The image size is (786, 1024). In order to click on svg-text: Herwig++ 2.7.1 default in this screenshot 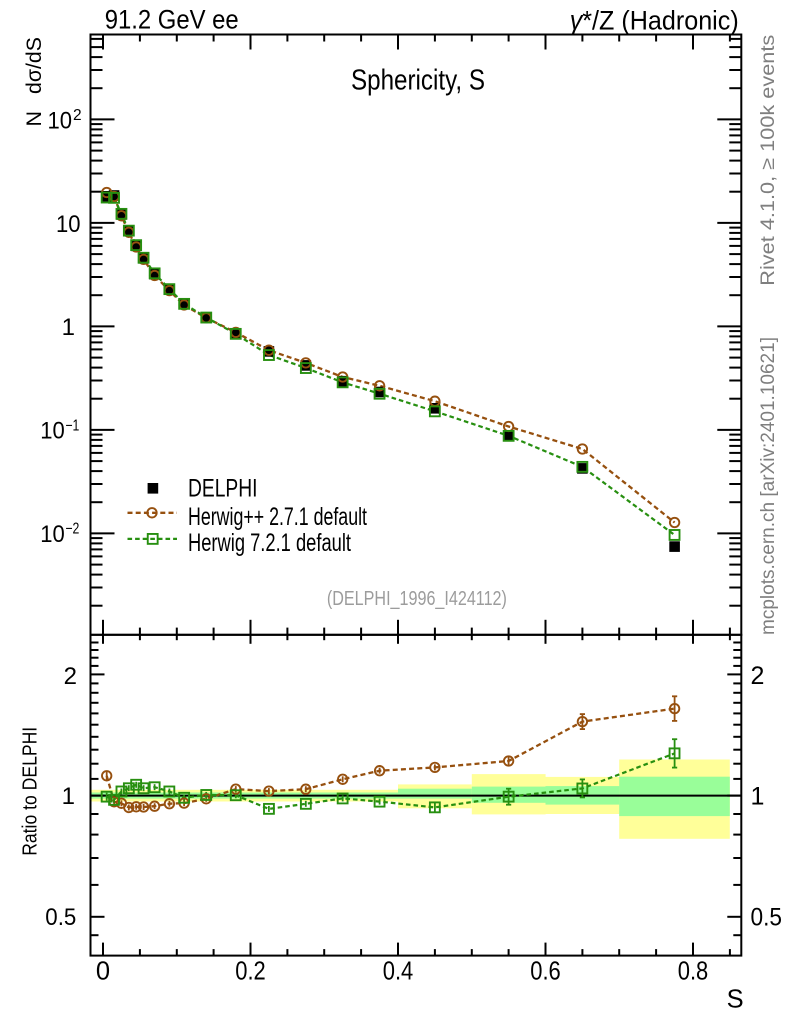, I will do `click(277, 517)`.